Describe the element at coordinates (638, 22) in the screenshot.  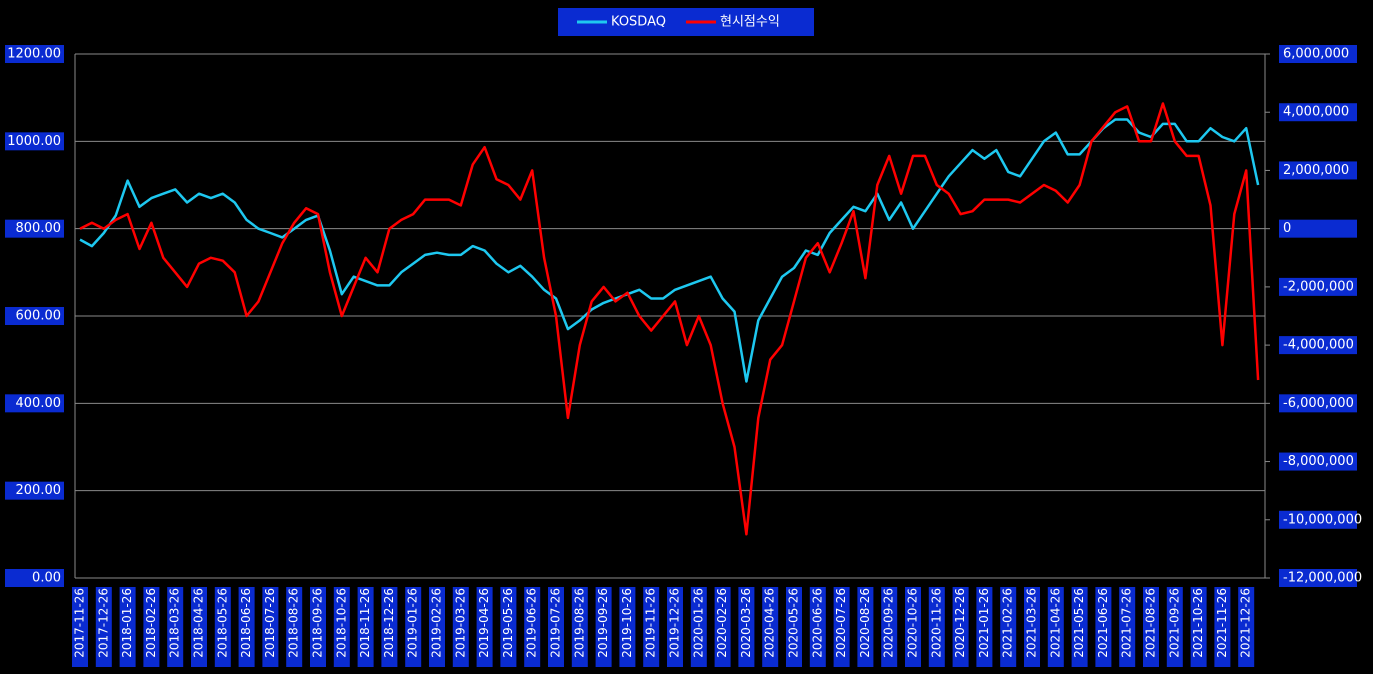
I see `legend-label: KOSDAQ` at that location.